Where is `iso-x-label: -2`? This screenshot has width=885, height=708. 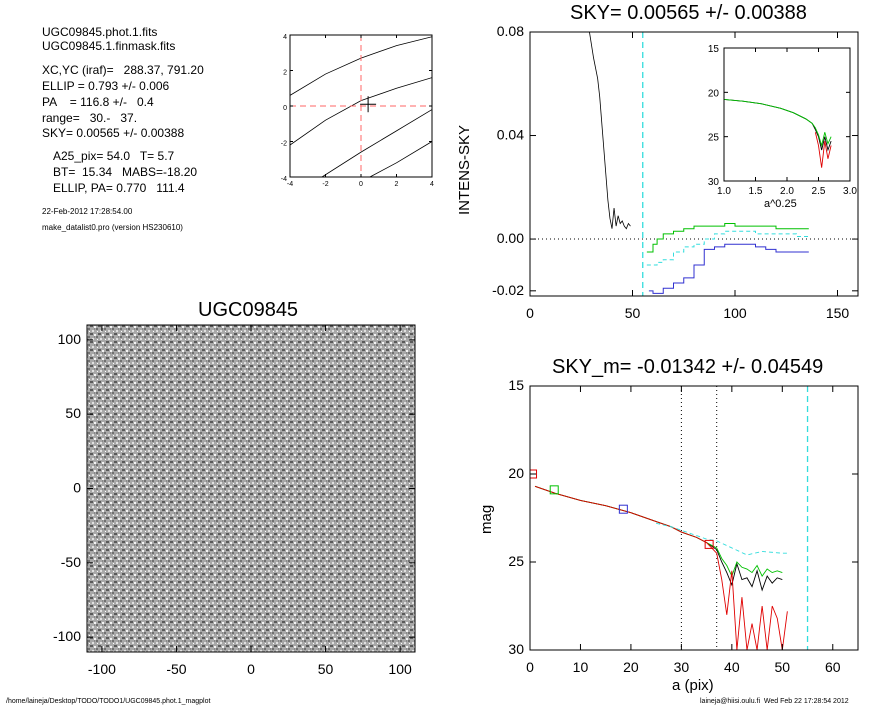 iso-x-label: -2 is located at coordinates (325, 184).